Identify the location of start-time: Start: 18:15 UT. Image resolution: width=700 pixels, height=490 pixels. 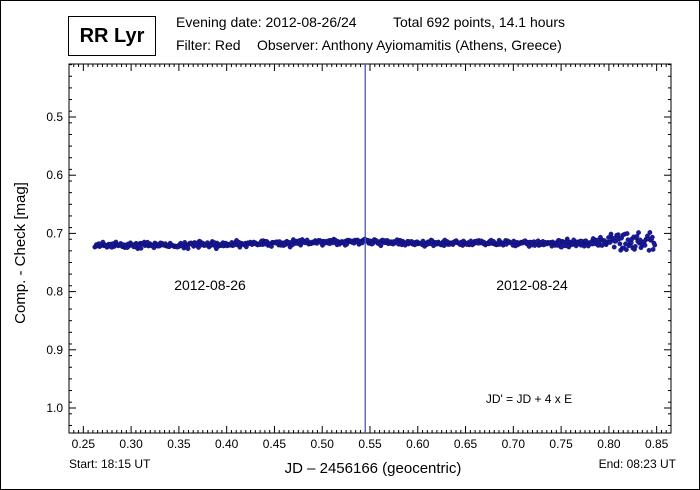
(110, 464).